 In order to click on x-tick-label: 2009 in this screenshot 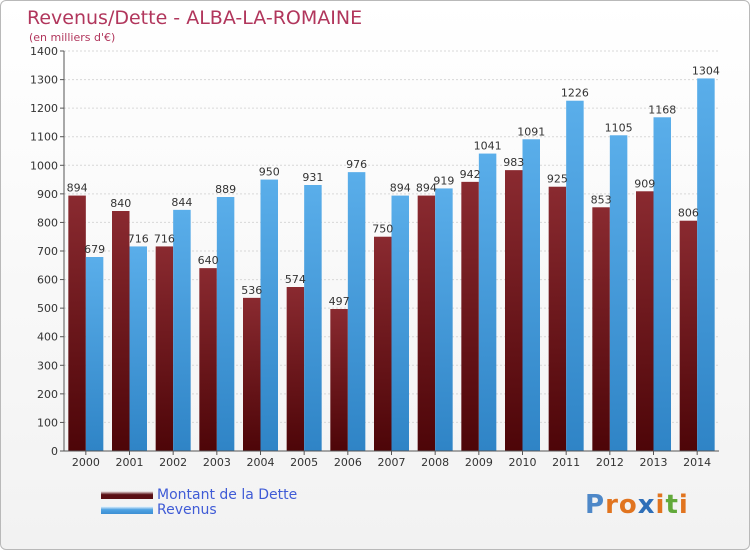, I will do `click(479, 462)`.